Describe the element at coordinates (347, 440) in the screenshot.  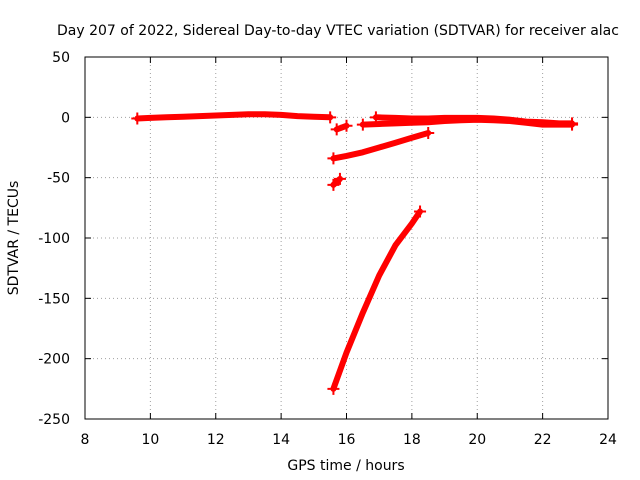
I see `x-tick-label: 16` at that location.